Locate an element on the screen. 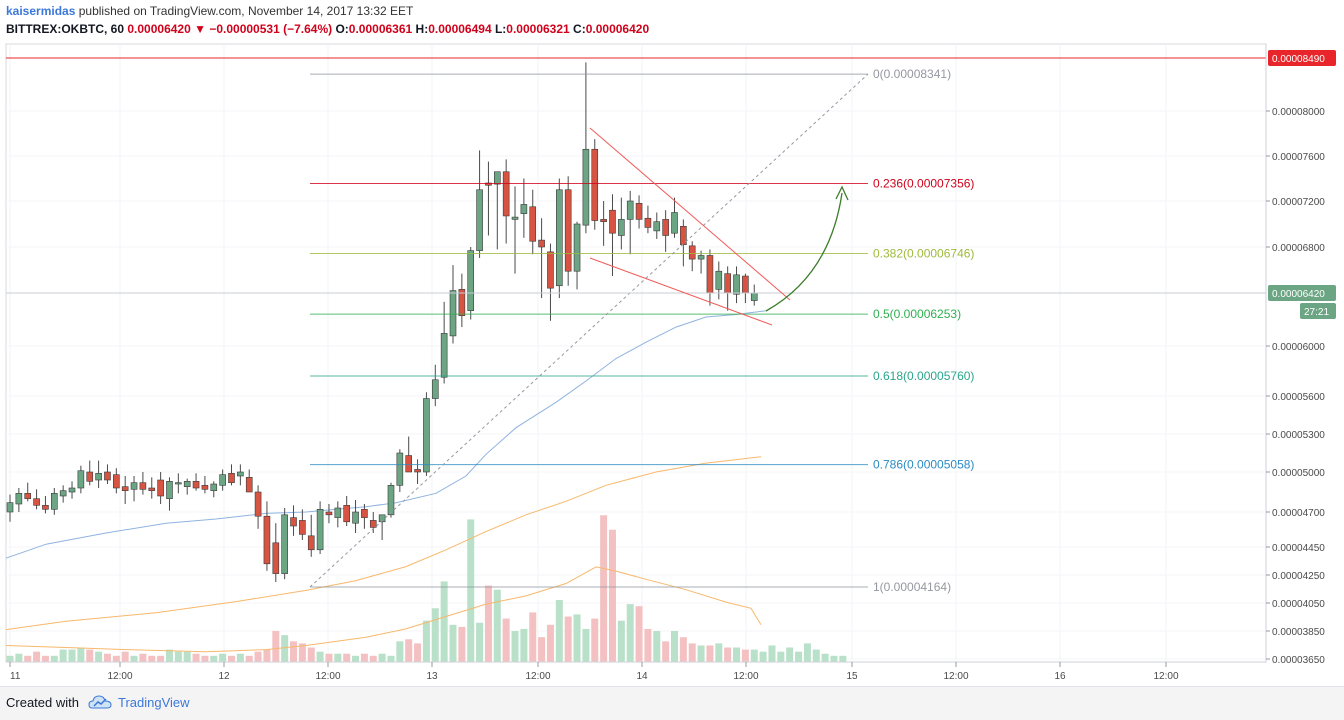  tradingview-cloud-icon is located at coordinates (100, 703).